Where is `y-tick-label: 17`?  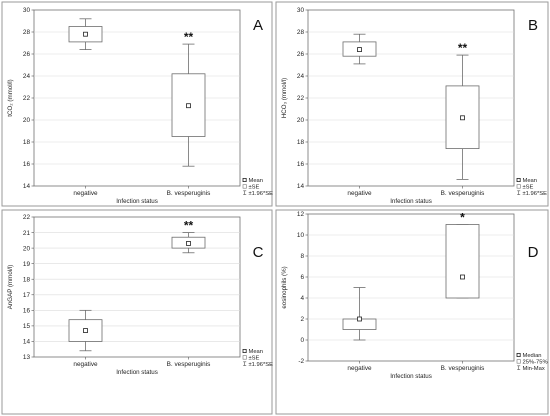 y-tick-label: 17 is located at coordinates (27, 295).